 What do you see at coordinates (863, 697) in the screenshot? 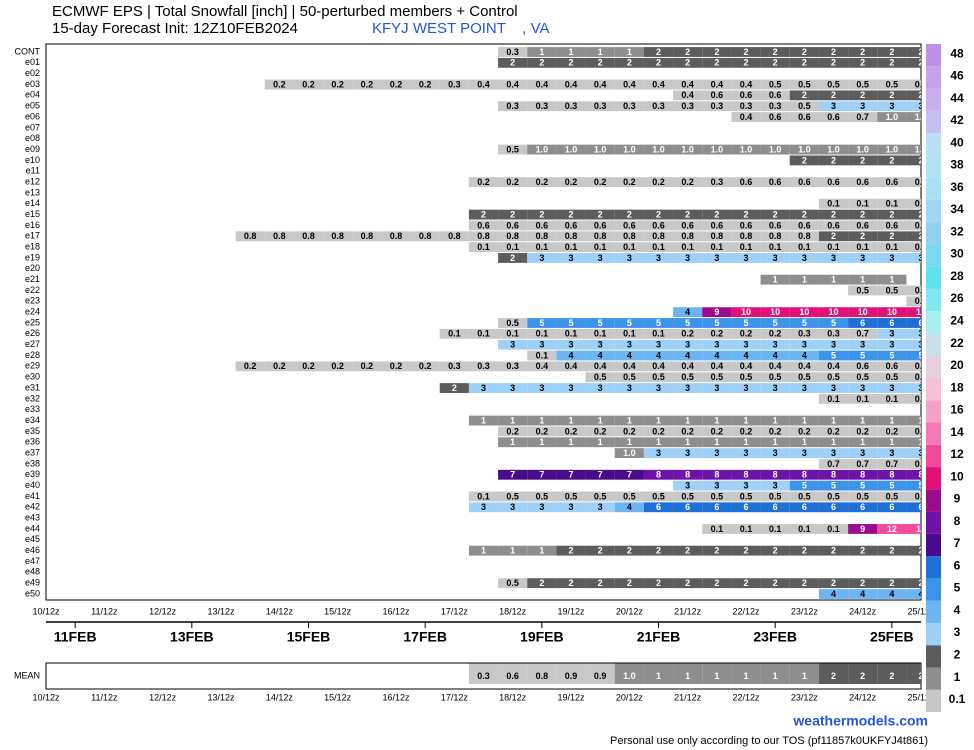
I see `x-tick-label: 24/12z` at bounding box center [863, 697].